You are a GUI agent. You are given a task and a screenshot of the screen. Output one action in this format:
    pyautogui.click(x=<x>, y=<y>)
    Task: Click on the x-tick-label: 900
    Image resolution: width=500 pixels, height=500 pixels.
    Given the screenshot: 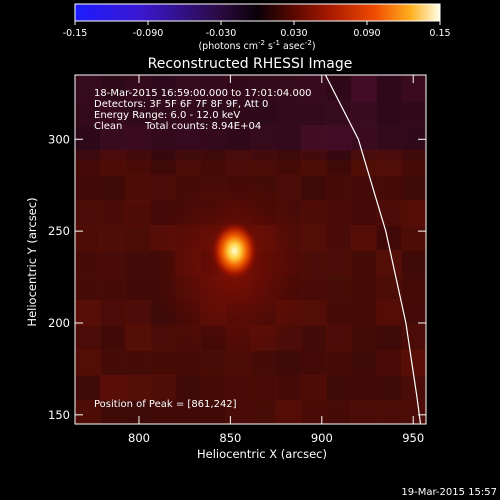 What is the action you would take?
    pyautogui.click(x=322, y=438)
    